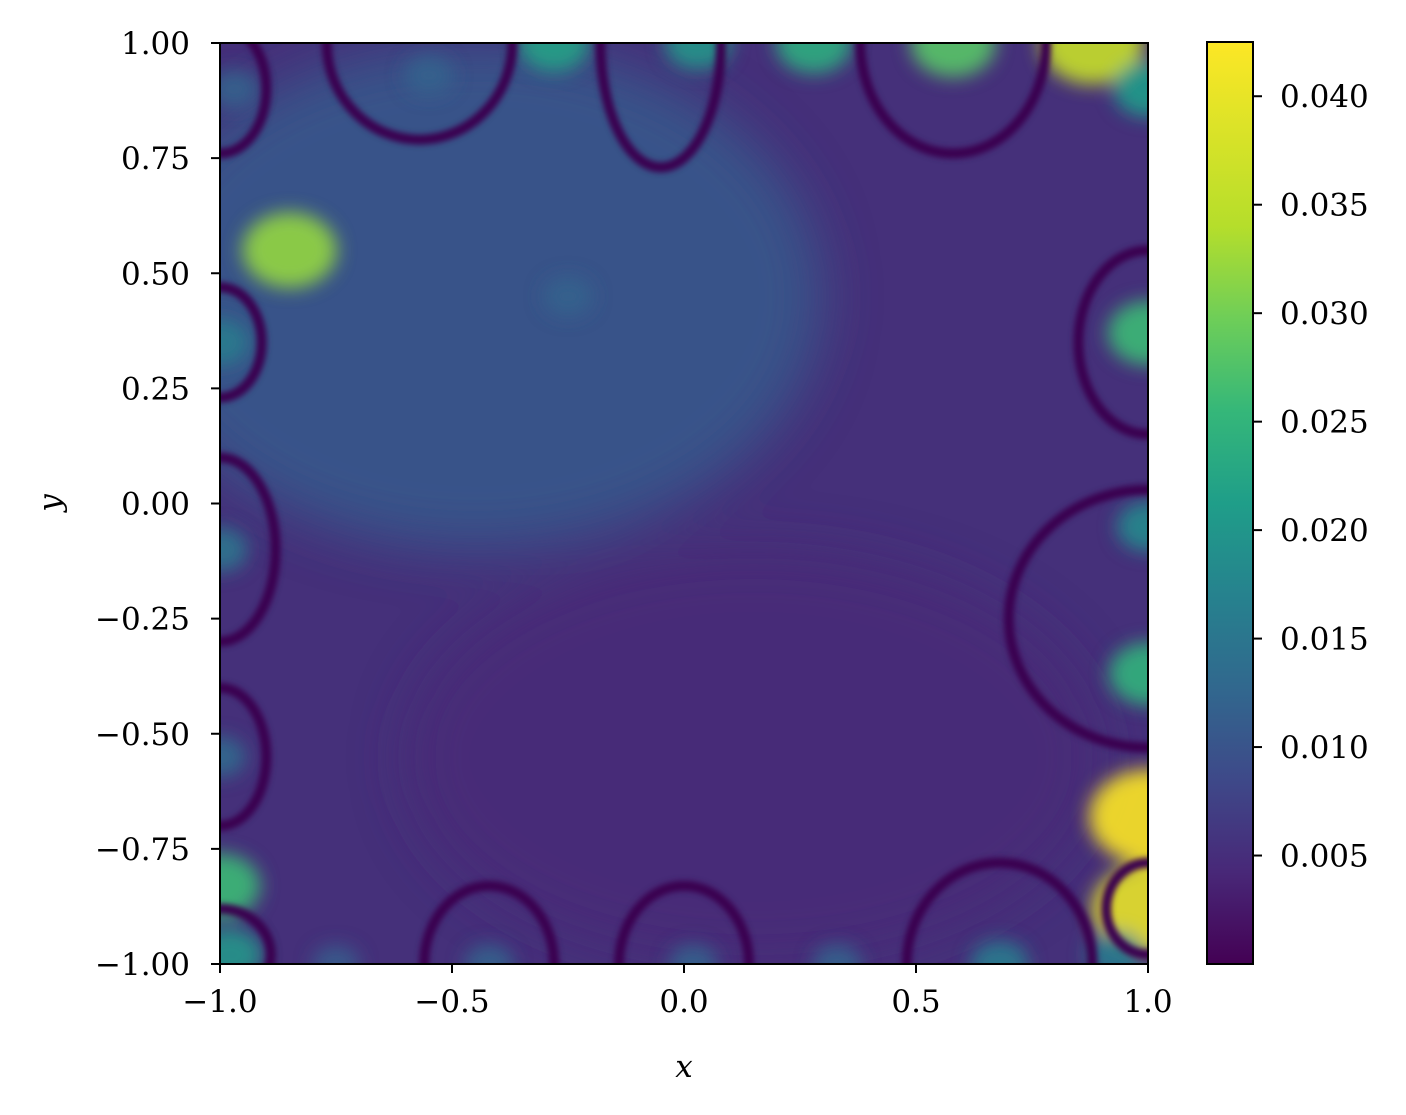  What do you see at coordinates (142, 735) in the screenshot?
I see `y-tick-label: −0.50` at bounding box center [142, 735].